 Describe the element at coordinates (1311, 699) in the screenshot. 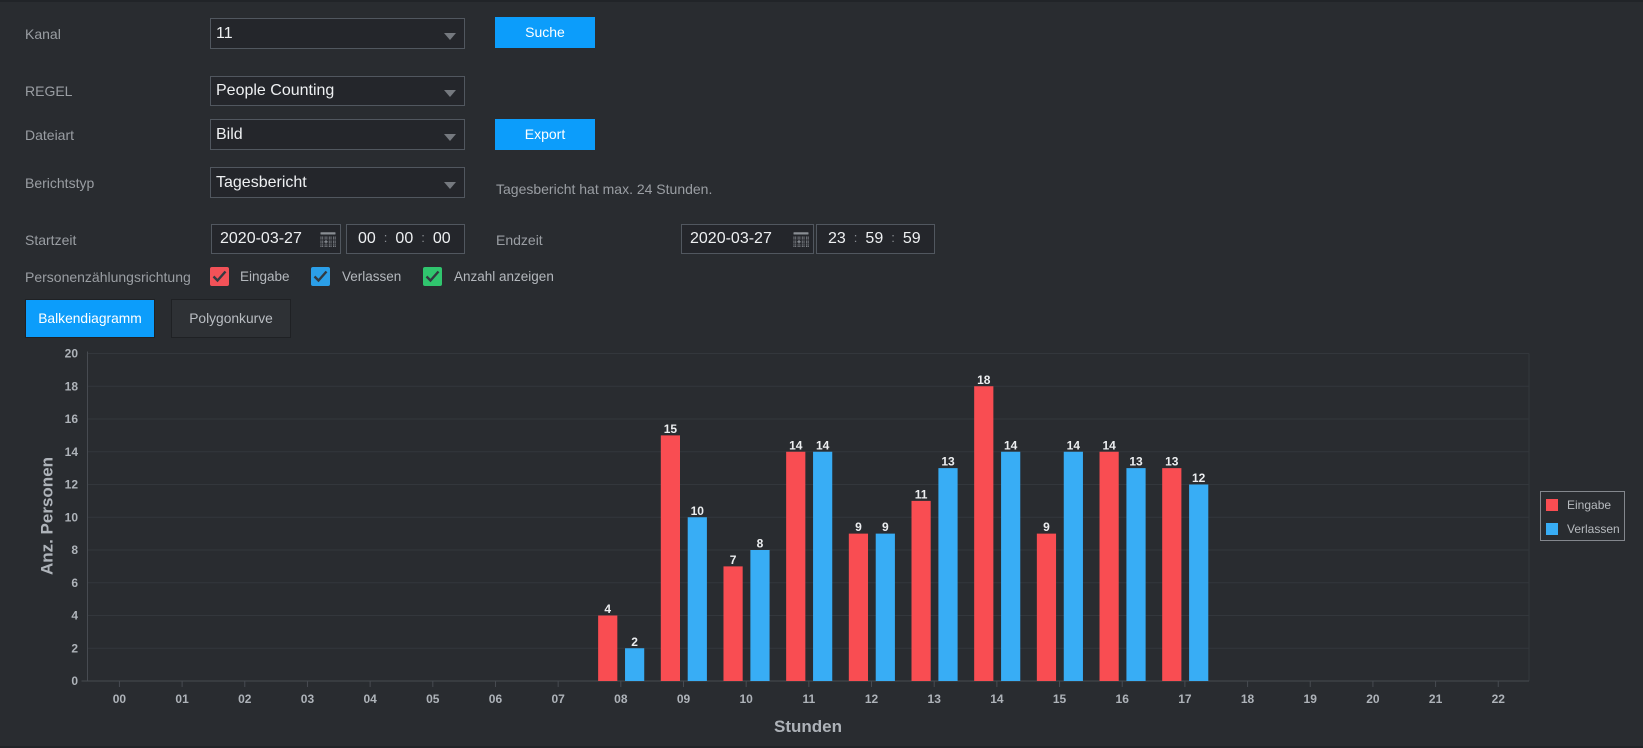

I see `svg-text: 19` at that location.